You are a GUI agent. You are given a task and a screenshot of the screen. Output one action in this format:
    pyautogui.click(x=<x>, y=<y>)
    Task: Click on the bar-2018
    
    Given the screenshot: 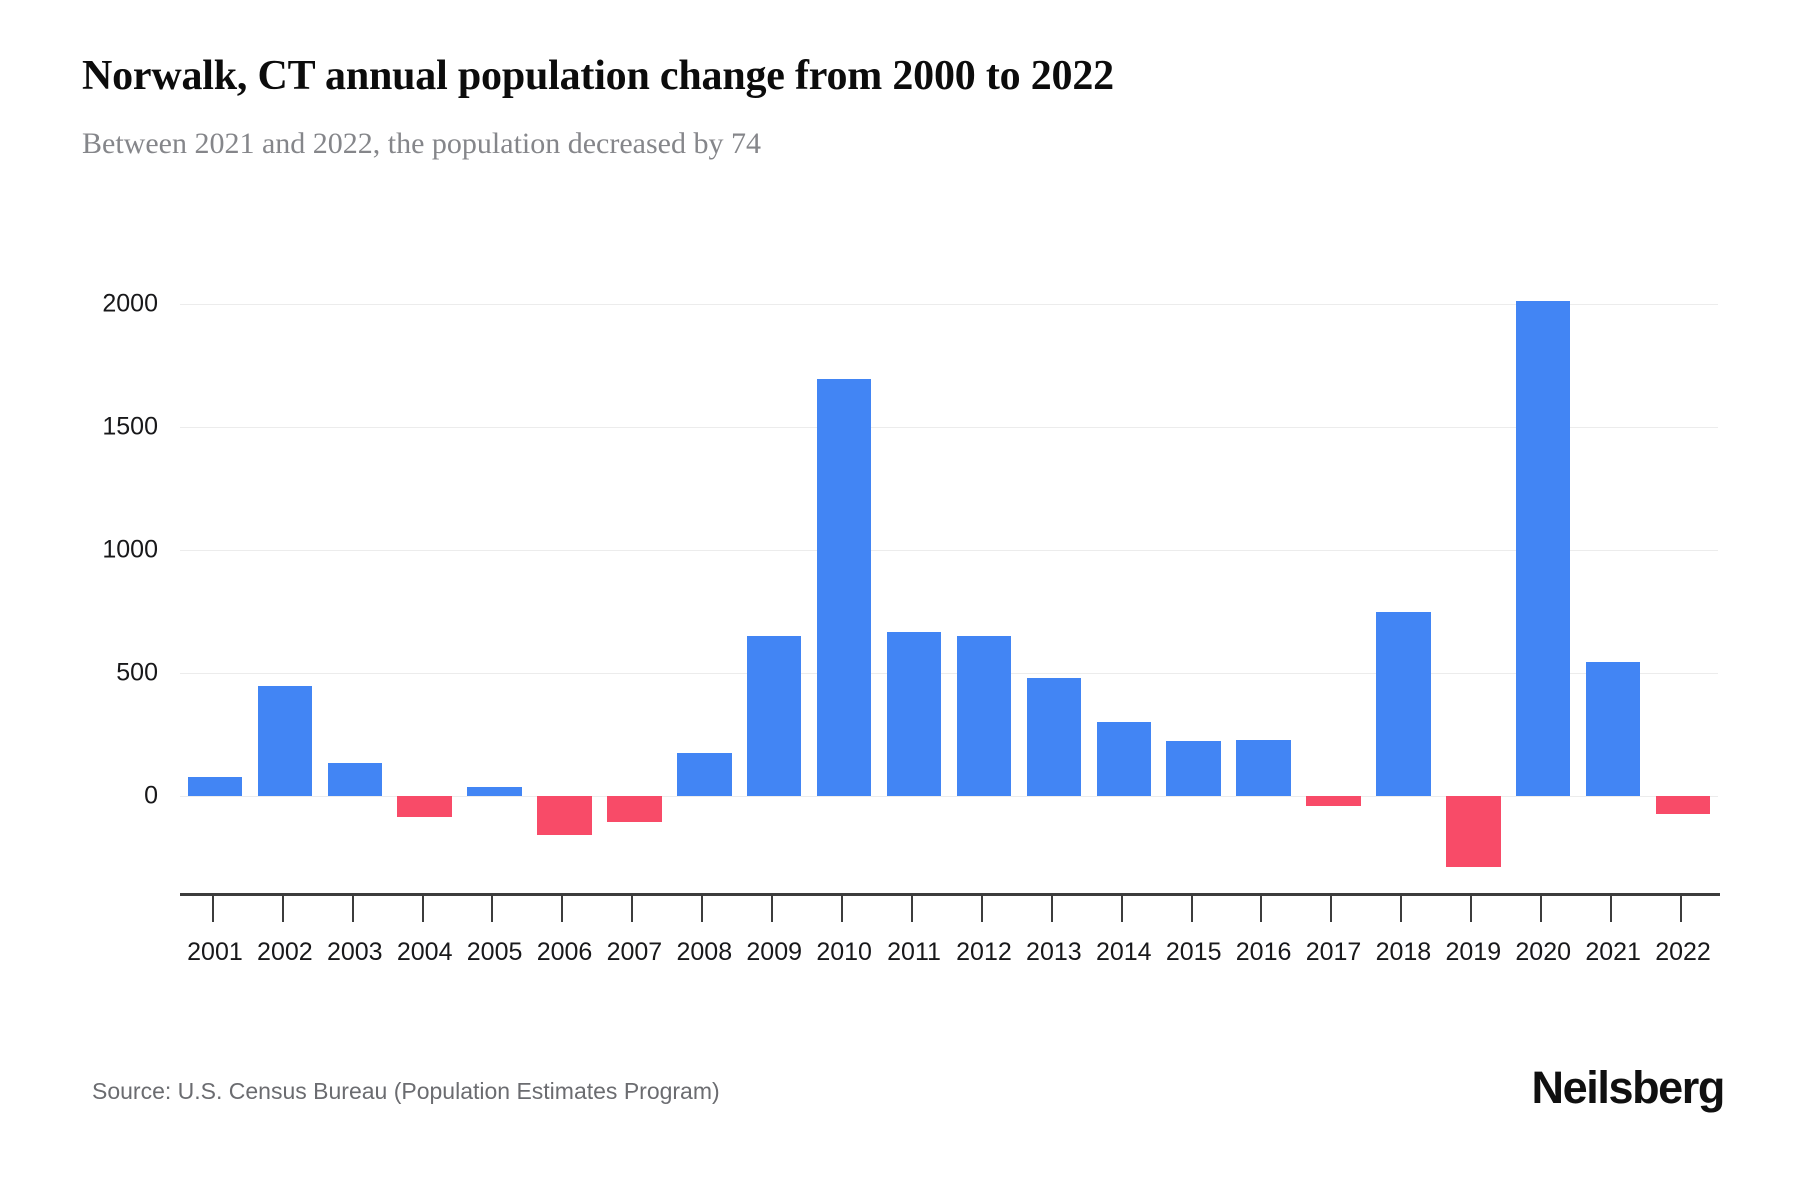 What is the action you would take?
    pyautogui.click(x=1403, y=703)
    